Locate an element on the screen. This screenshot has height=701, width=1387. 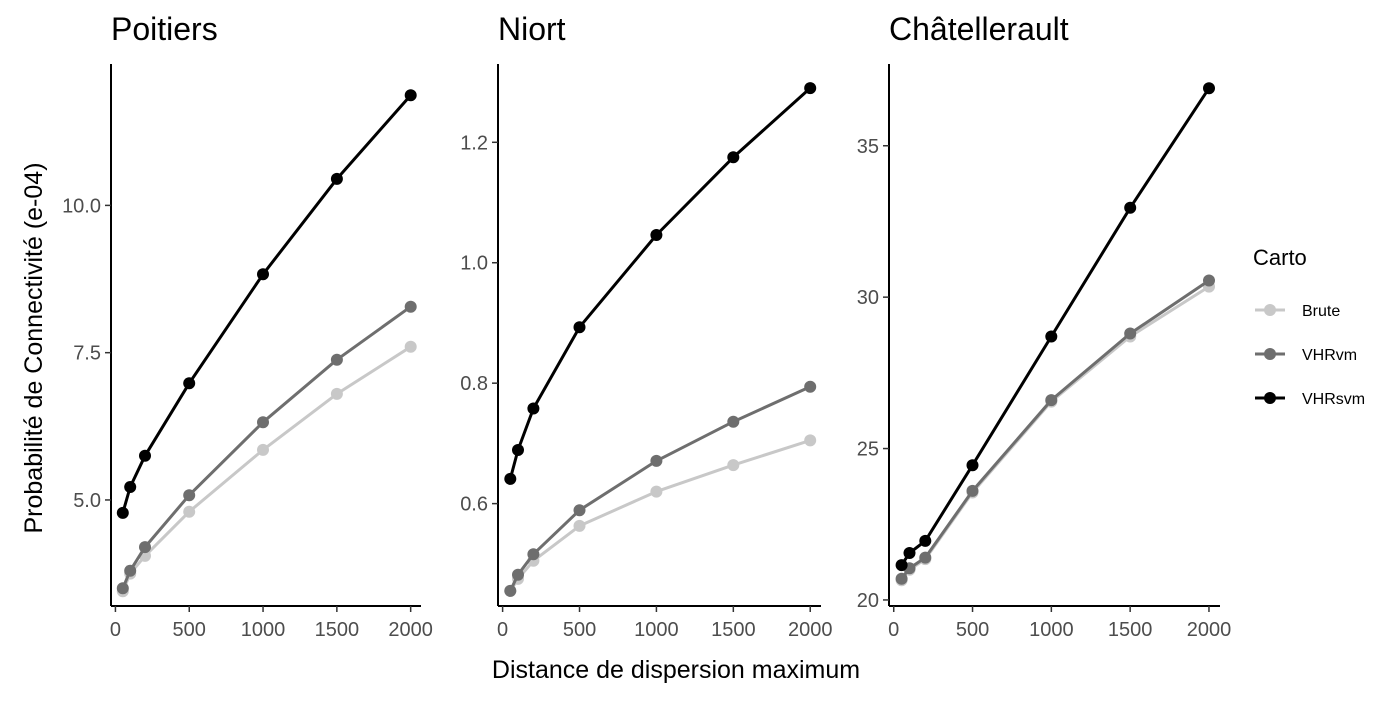
y-tick-label: 1.2 is located at coordinates (474, 143).